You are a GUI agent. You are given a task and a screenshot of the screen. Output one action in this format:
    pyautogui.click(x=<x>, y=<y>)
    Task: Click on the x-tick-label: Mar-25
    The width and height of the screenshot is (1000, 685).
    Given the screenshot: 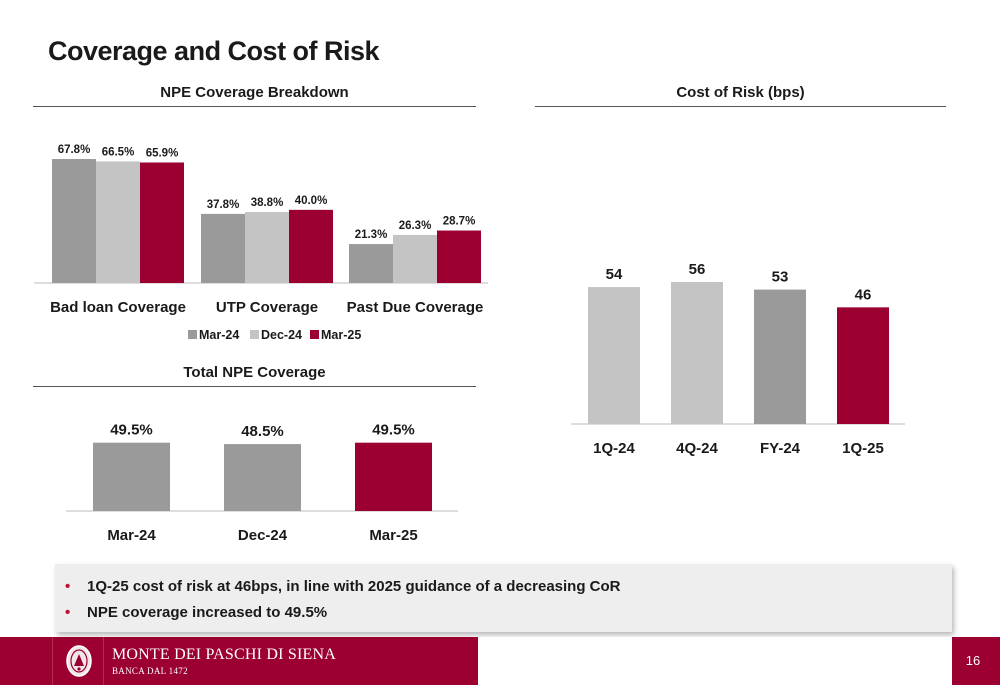 What is the action you would take?
    pyautogui.click(x=393, y=535)
    